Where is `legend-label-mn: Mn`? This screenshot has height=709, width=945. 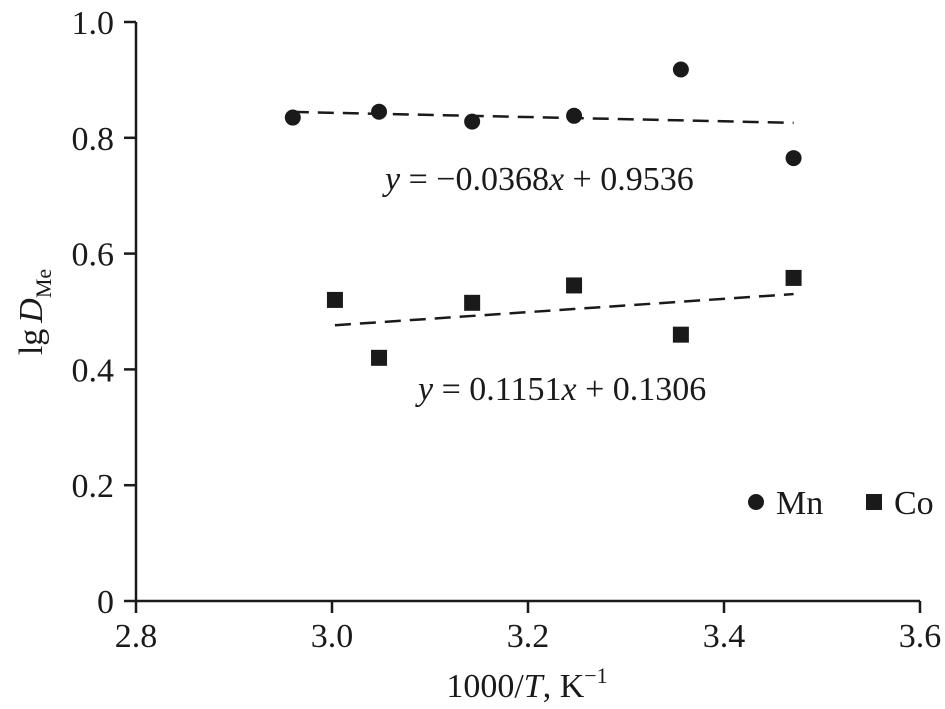 legend-label-mn: Mn is located at coordinates (799, 503).